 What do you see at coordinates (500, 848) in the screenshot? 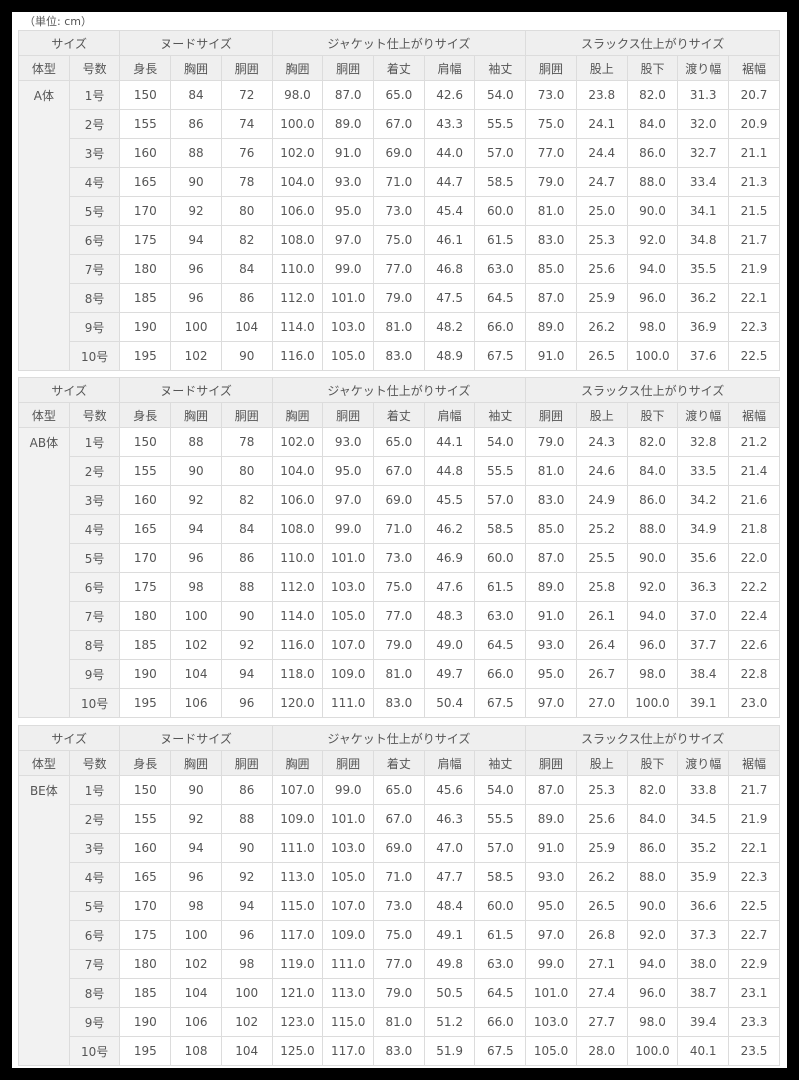
I see `sleeve-length-cell: 57.0` at bounding box center [500, 848].